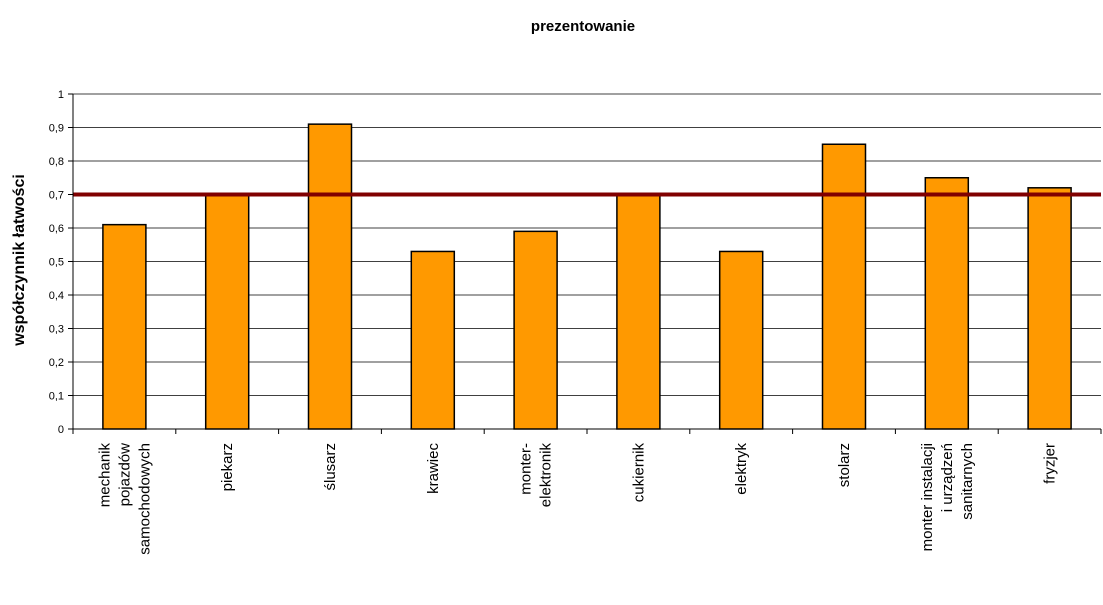 This screenshot has width=1103, height=605. I want to click on x-category-label: pojazdów, so click(124, 475).